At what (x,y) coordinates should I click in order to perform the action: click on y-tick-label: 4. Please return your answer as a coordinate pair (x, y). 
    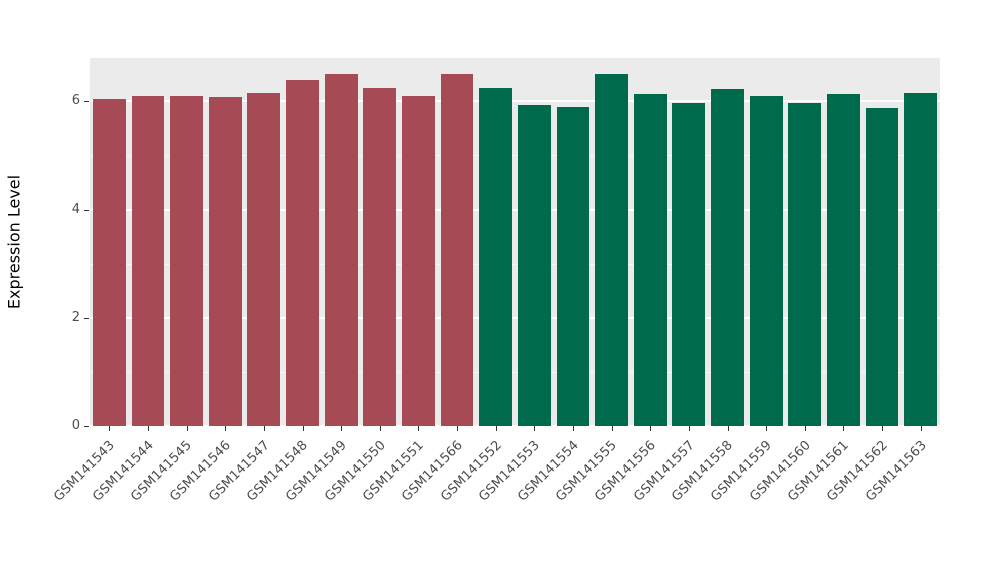
    Looking at the image, I should click on (75, 209).